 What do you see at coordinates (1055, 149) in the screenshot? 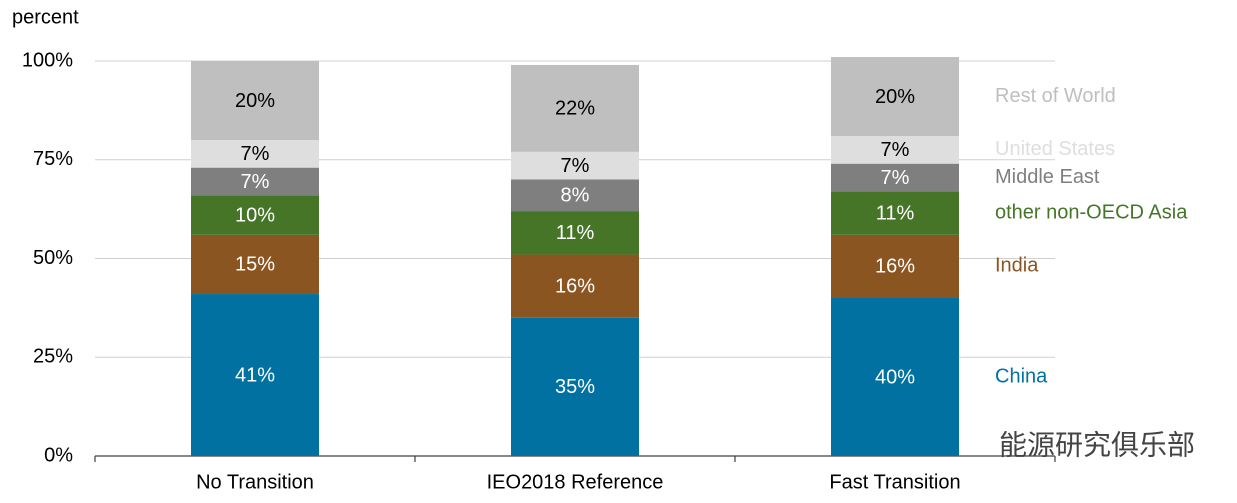
I see `legend-label: United States` at bounding box center [1055, 149].